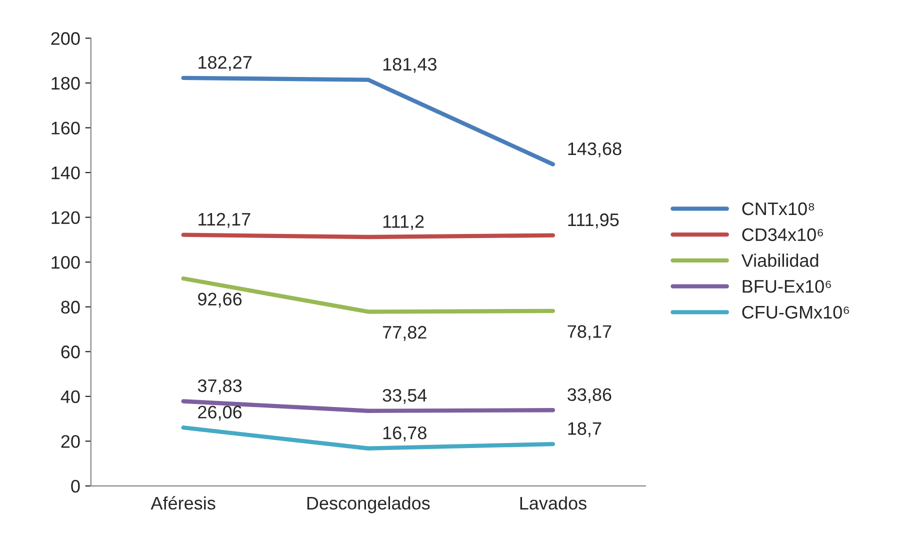 This screenshot has width=909, height=546. What do you see at coordinates (782, 235) in the screenshot?
I see `legend-label: CD34x10⁶` at bounding box center [782, 235].